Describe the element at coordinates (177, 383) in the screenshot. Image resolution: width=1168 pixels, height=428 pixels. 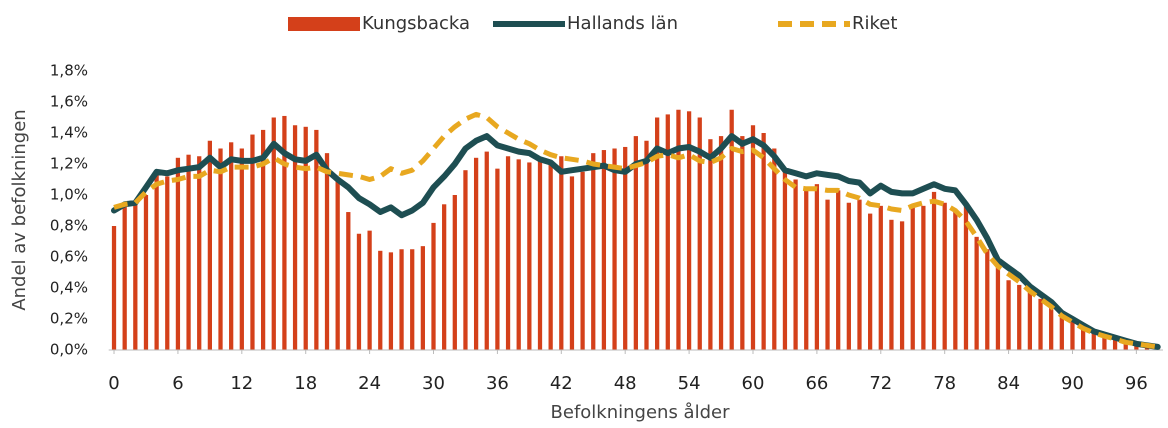
I see `x-tick-label: 6` at that location.